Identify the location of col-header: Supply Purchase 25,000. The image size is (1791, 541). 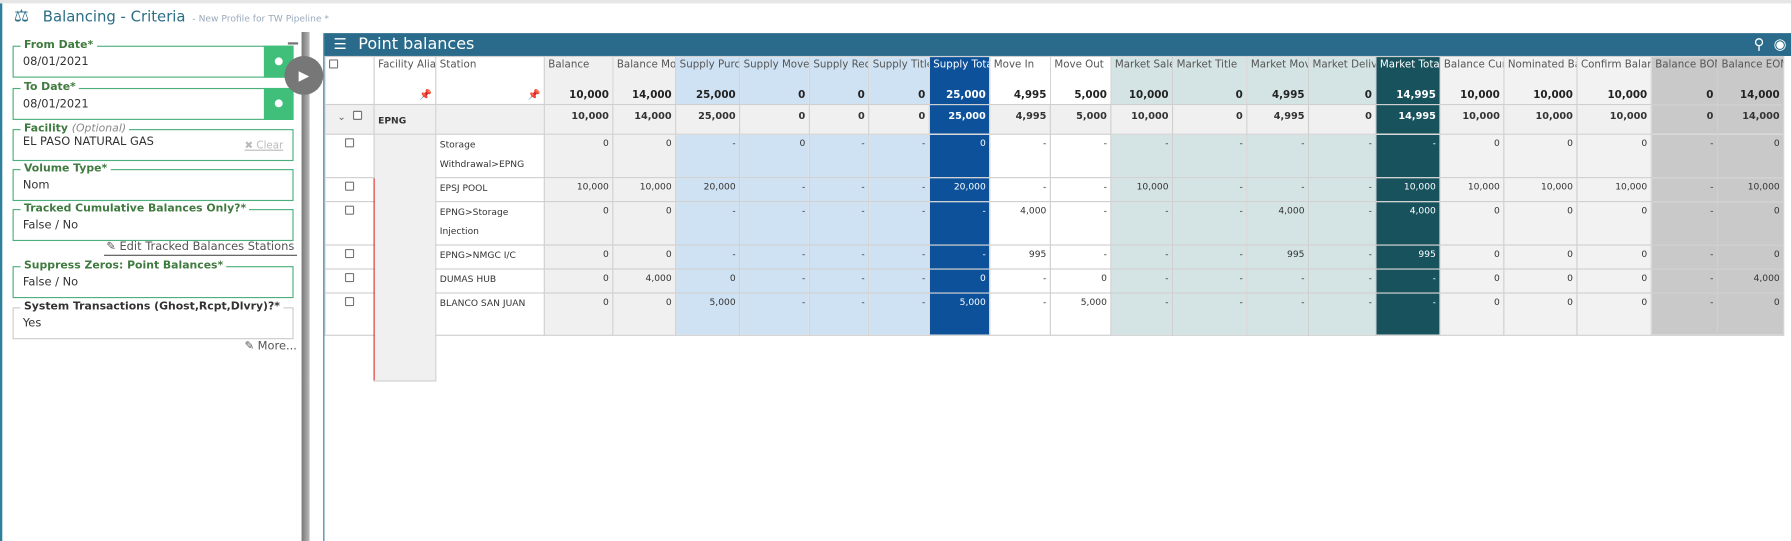
(708, 80).